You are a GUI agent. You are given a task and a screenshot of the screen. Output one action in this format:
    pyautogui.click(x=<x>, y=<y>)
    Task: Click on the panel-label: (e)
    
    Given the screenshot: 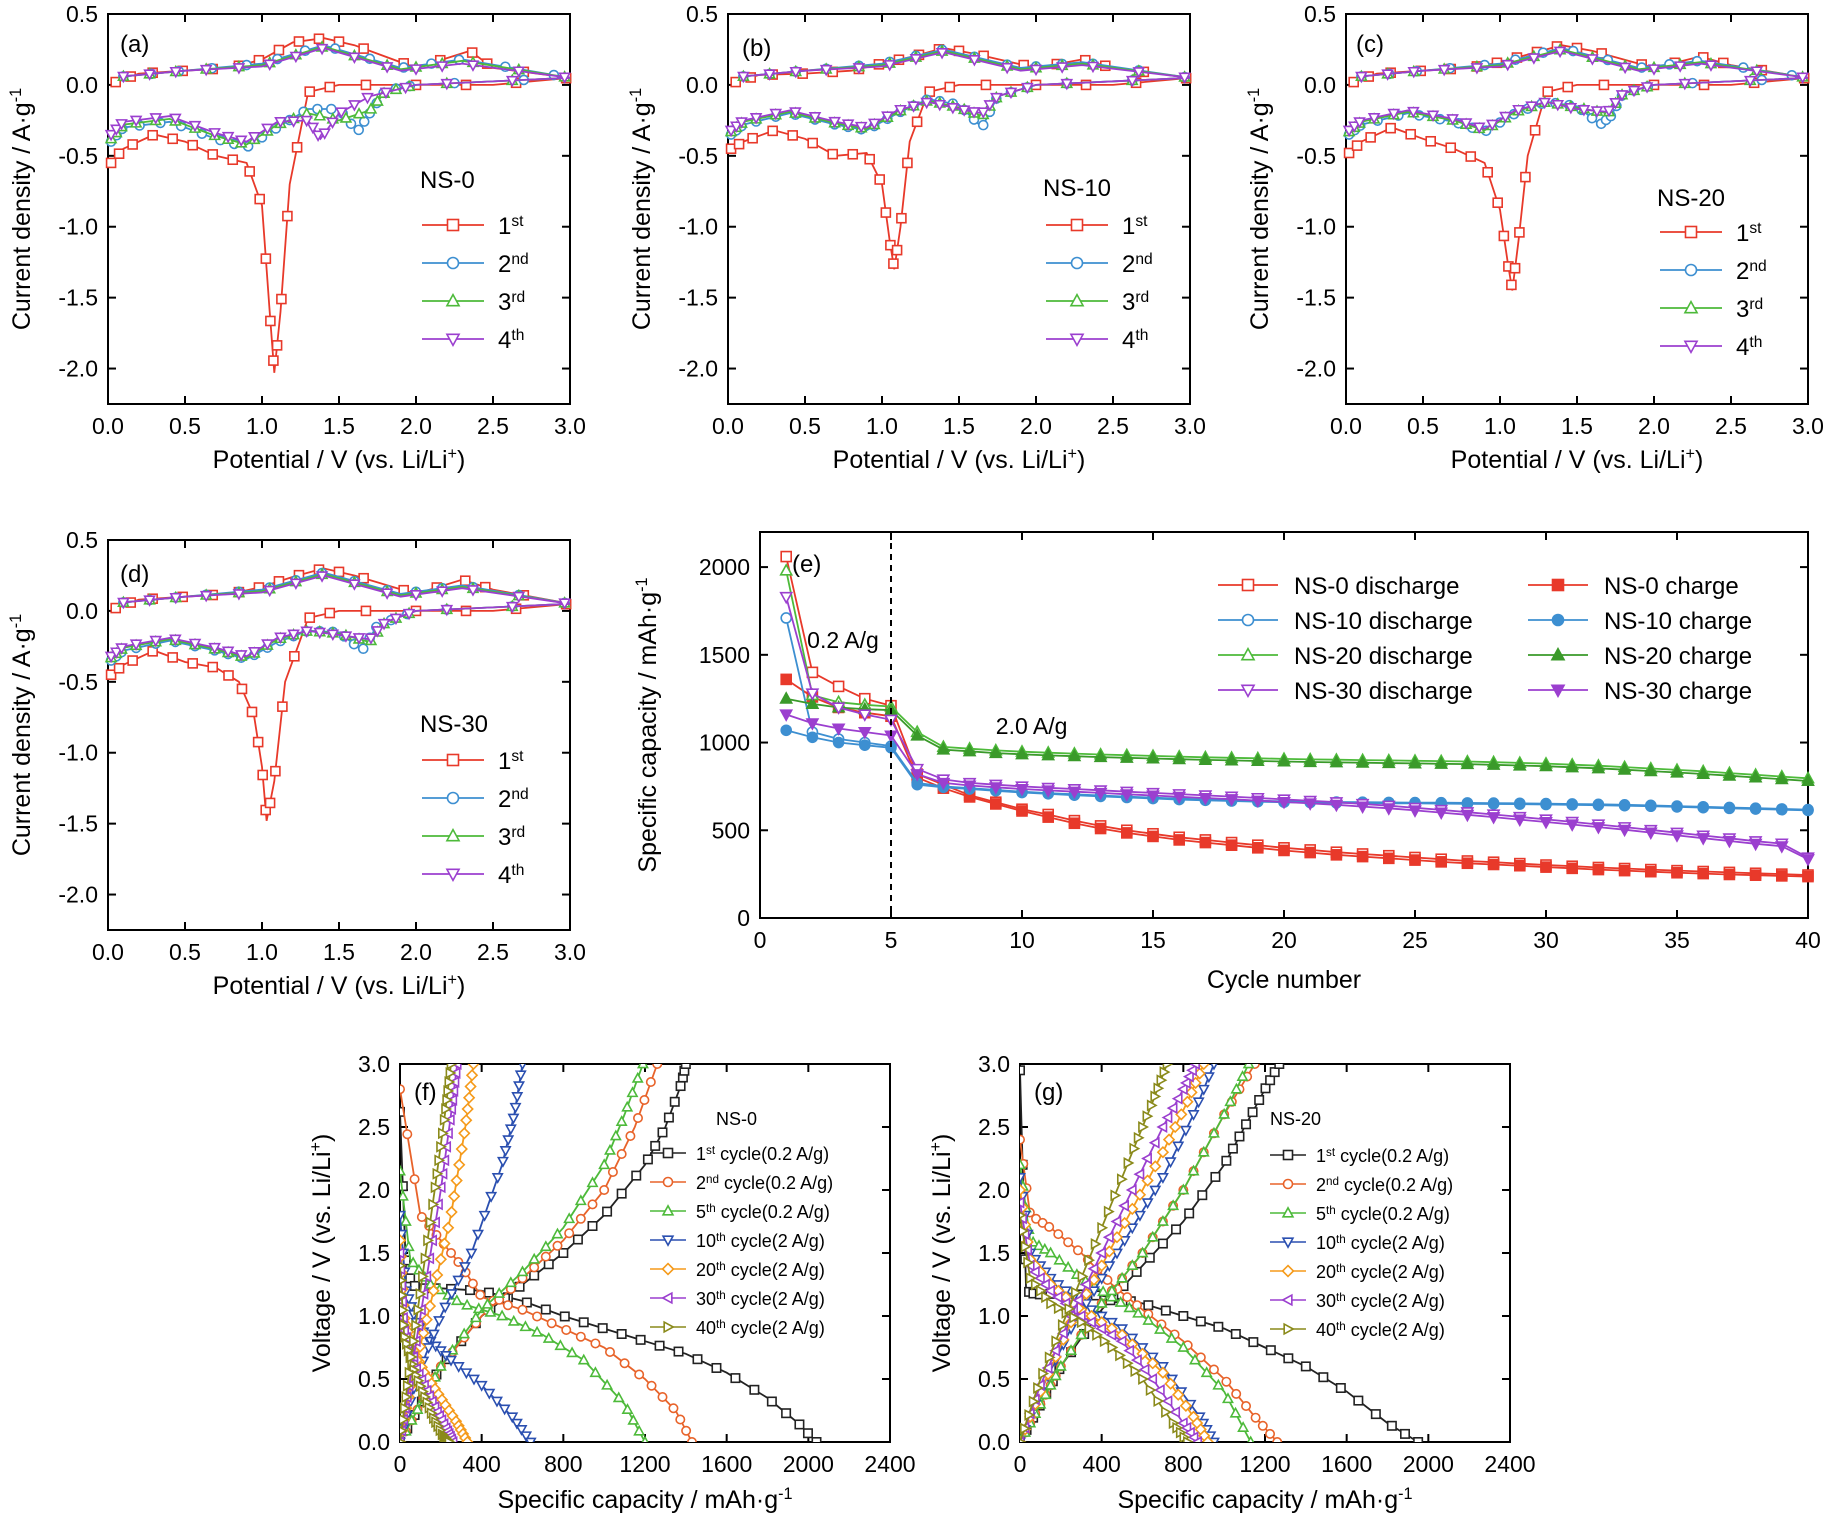 What is the action you would take?
    pyautogui.click(x=806, y=564)
    